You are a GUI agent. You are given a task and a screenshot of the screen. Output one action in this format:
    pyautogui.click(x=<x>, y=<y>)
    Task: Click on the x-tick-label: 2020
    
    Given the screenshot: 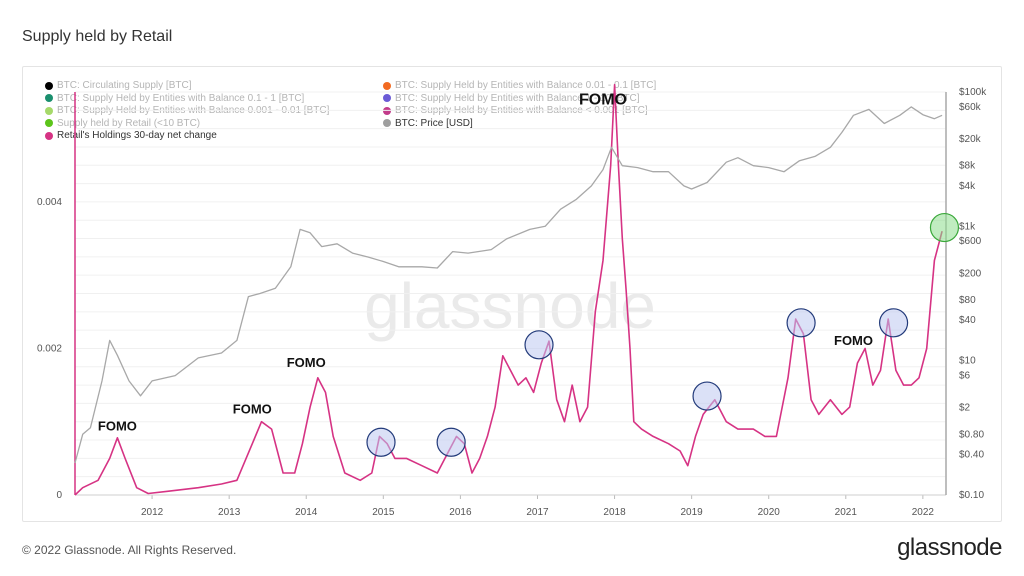 What is the action you would take?
    pyautogui.click(x=769, y=512)
    